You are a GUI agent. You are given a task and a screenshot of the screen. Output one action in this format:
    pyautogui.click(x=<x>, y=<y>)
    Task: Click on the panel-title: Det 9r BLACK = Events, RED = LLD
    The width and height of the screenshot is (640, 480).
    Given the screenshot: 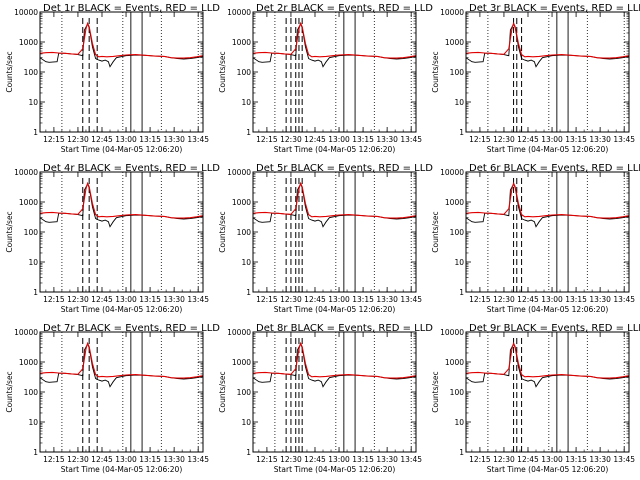 What is the action you would take?
    pyautogui.click(x=554, y=328)
    